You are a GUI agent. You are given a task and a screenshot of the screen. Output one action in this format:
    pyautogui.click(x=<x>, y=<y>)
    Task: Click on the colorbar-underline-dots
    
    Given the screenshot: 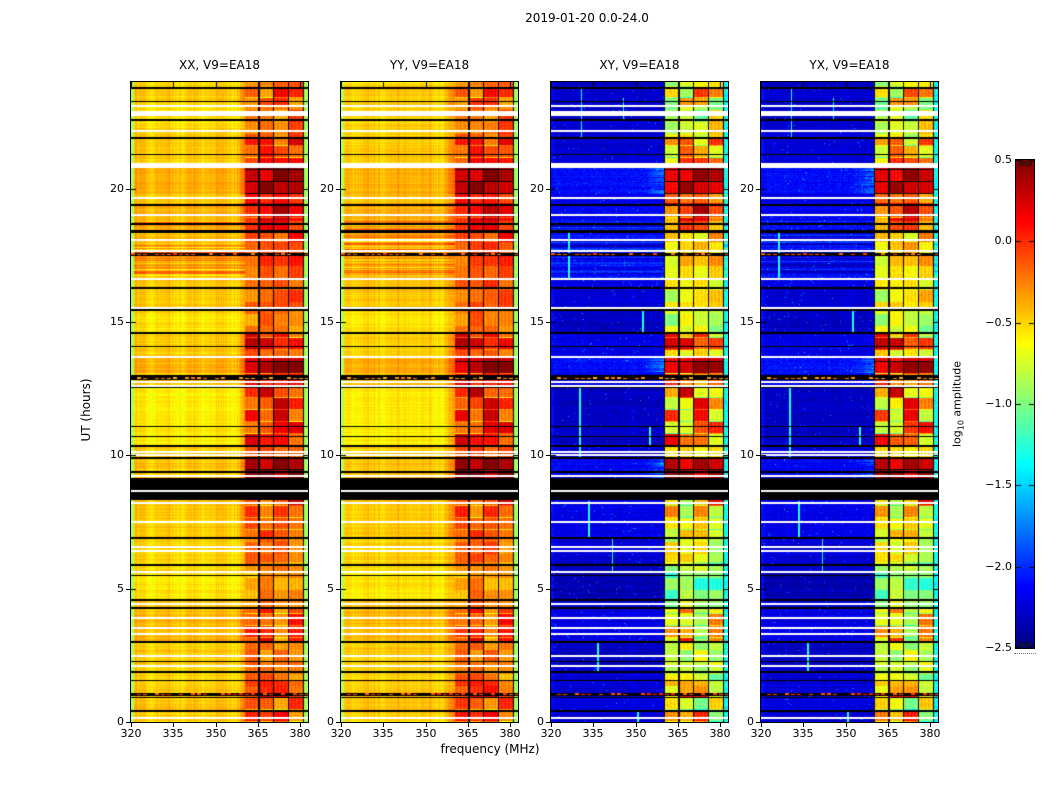 What is the action you would take?
    pyautogui.click(x=1025, y=653)
    